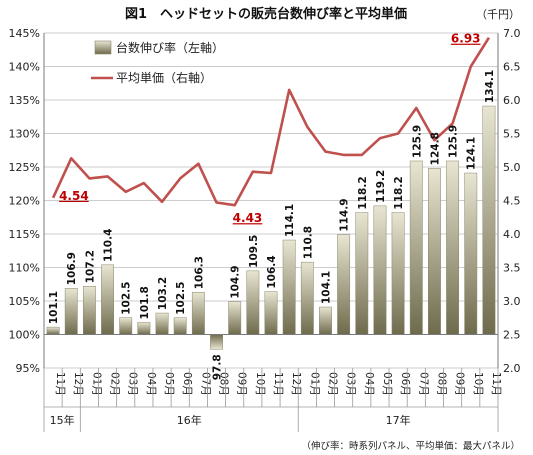 The width and height of the screenshot is (533, 455). I want to click on bar-value-label: 101.8, so click(145, 302).